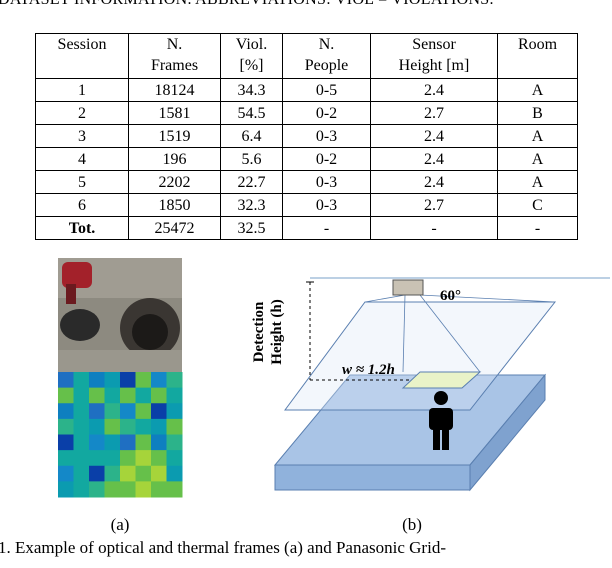 This screenshot has width=612, height=568. I want to click on table-cell: A, so click(537, 159).